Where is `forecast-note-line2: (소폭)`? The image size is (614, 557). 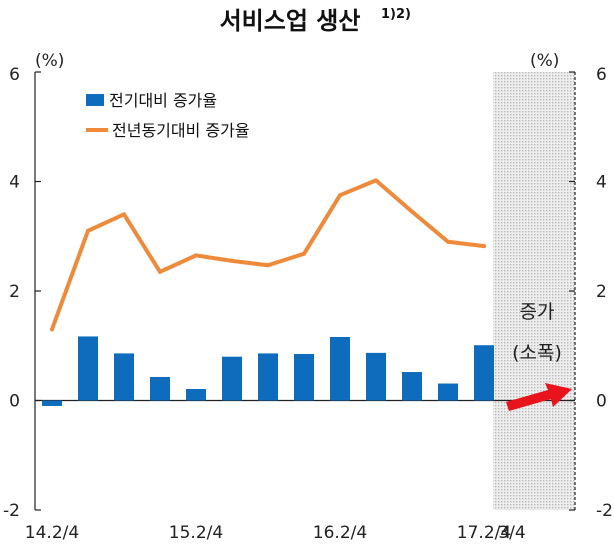 forecast-note-line2: (소폭) is located at coordinates (537, 353).